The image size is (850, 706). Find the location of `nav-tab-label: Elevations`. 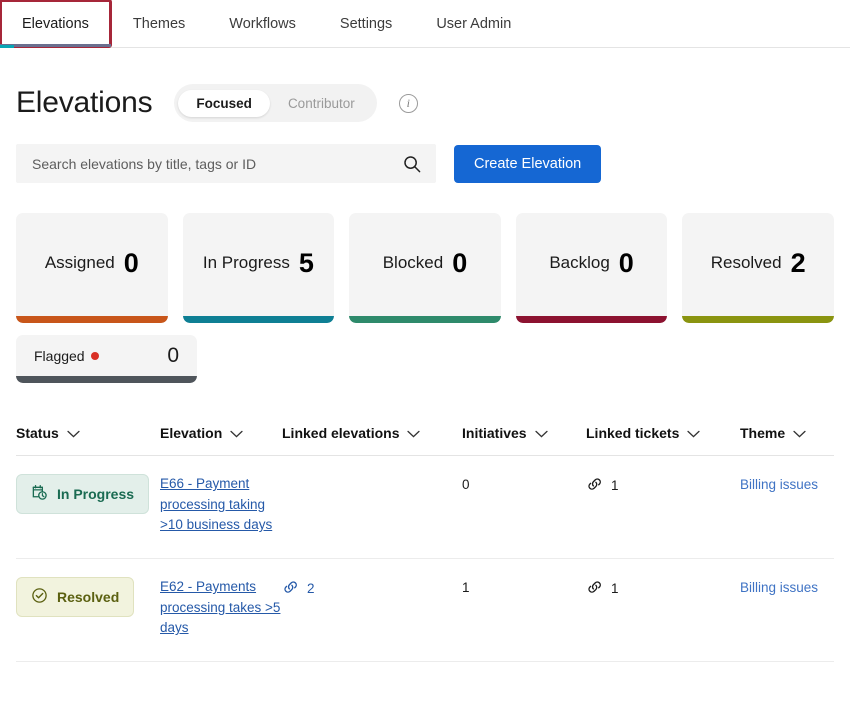

nav-tab-label: Elevations is located at coordinates (55, 23).